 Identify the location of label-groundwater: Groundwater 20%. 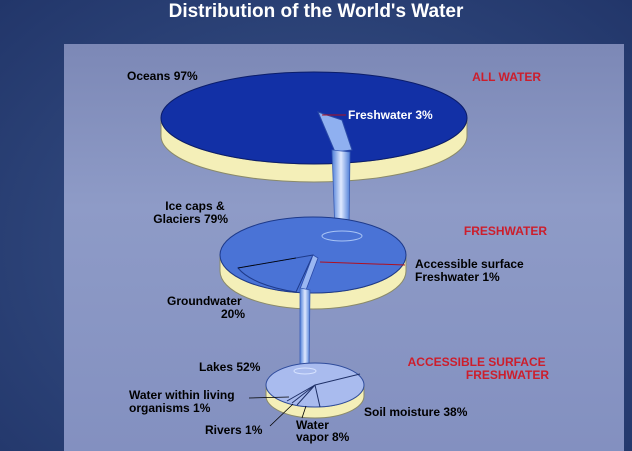
(206, 307).